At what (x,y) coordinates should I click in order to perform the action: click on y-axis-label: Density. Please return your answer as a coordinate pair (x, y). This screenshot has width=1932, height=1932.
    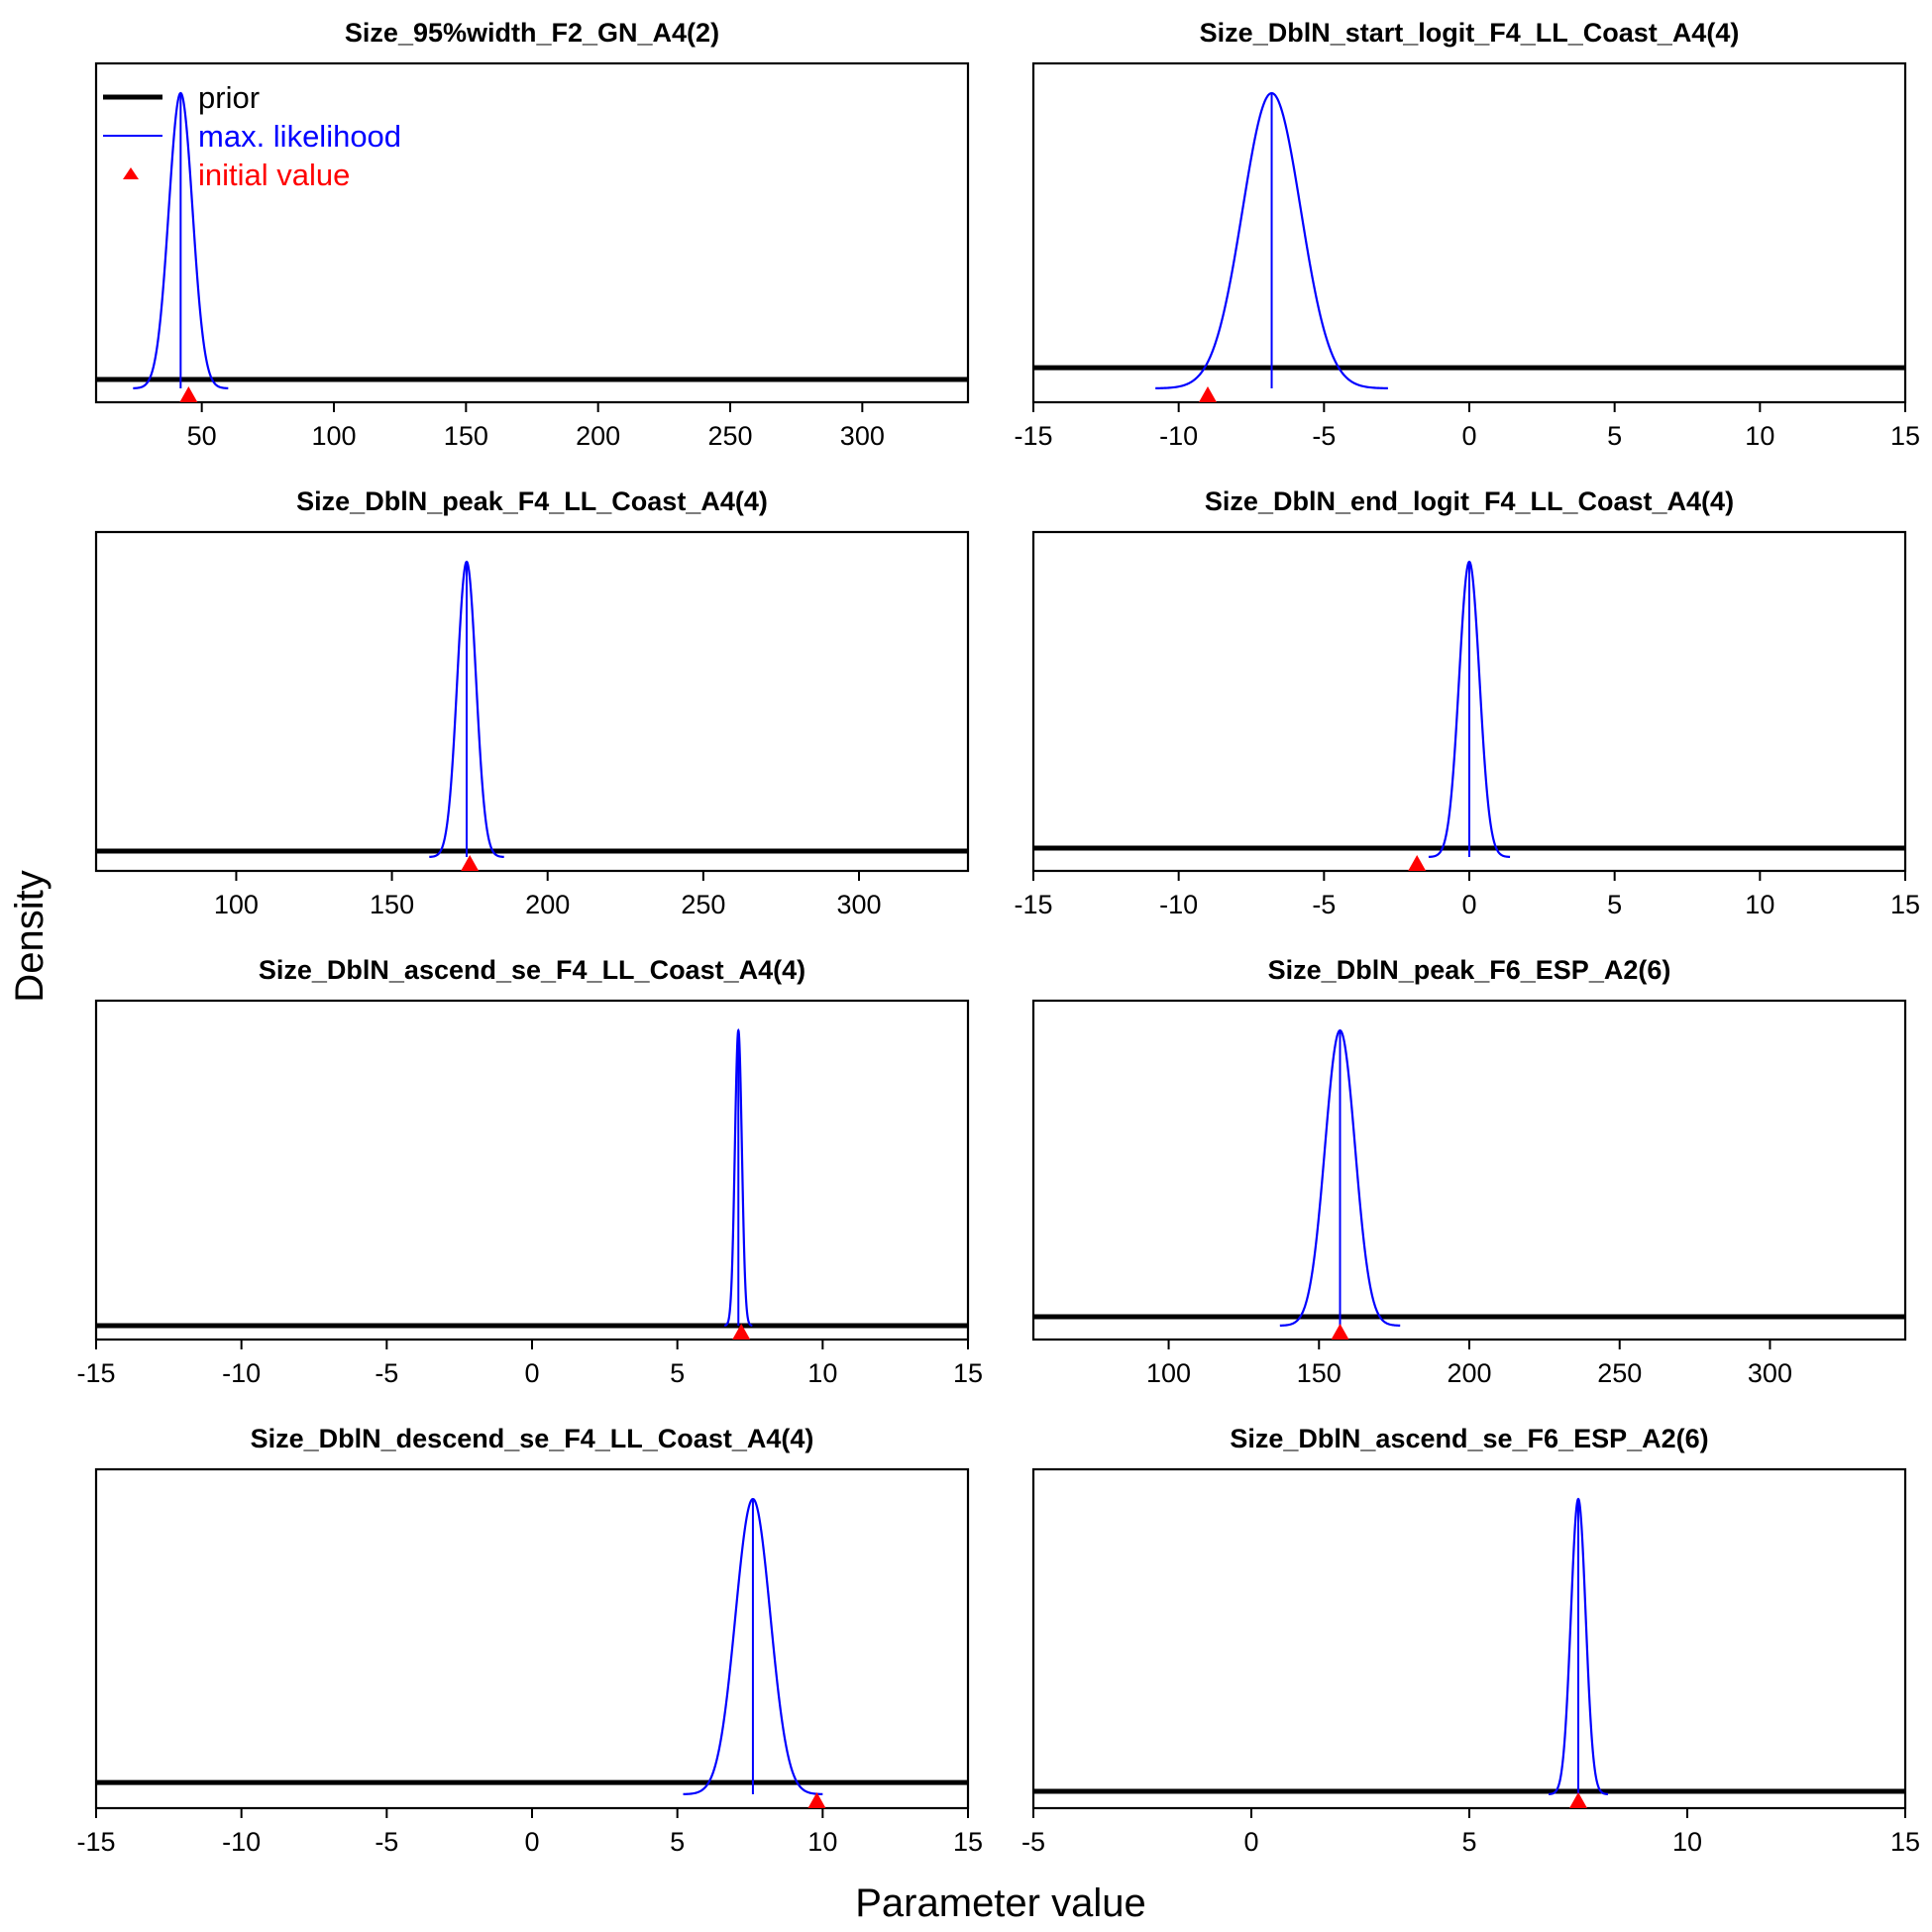
    Looking at the image, I should click on (30, 936).